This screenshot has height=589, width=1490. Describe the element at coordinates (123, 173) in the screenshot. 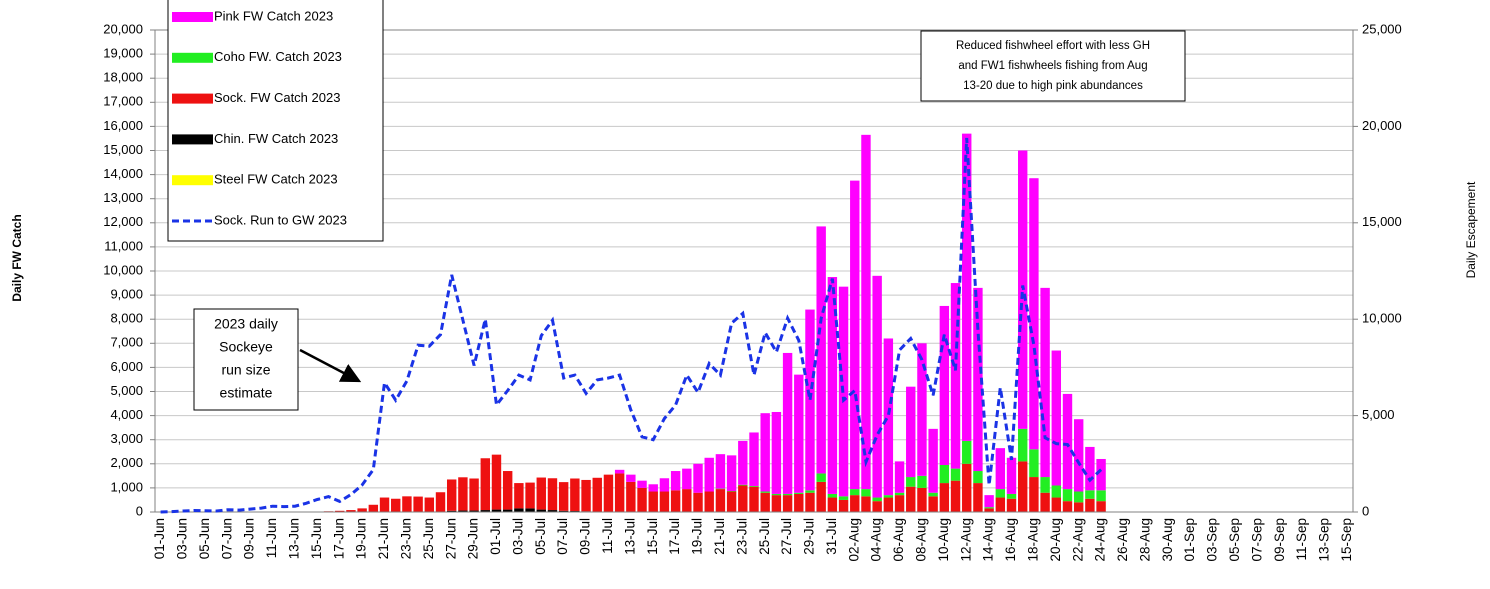

I see `y-tick-label: 14,000` at that location.